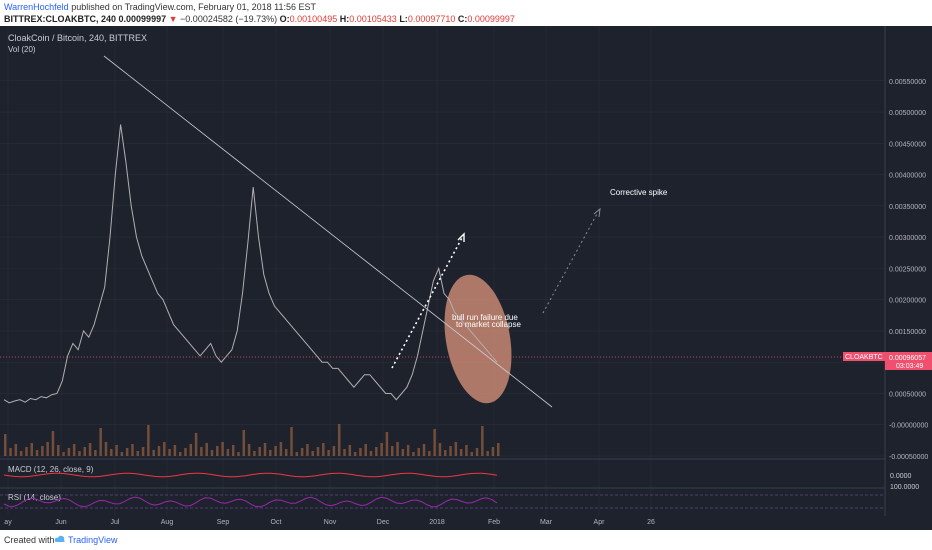 The height and width of the screenshot is (550, 932). What do you see at coordinates (488, 324) in the screenshot?
I see `failure-label-line2: to market collapse` at bounding box center [488, 324].